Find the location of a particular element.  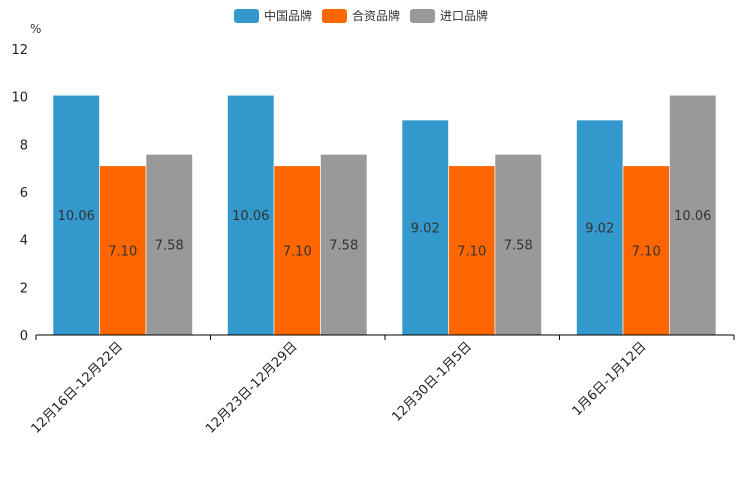

y-tick-label: 0 is located at coordinates (24, 336).